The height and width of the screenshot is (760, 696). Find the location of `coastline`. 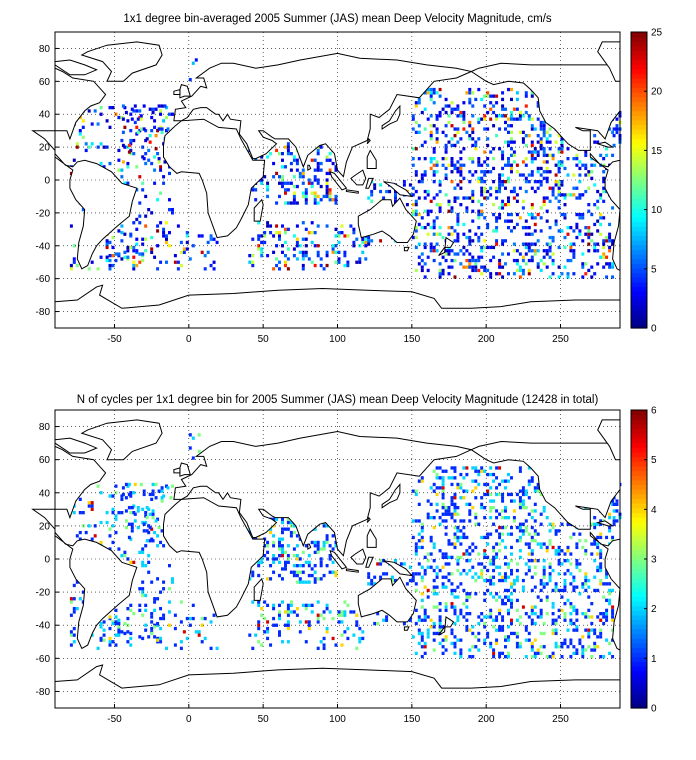

coastline is located at coordinates (545, 485).